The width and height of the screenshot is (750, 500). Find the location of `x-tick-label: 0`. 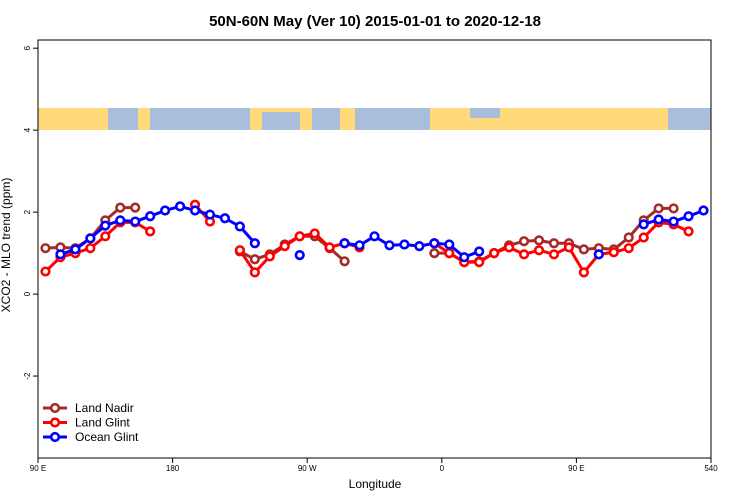

x-tick-label: 0 is located at coordinates (442, 468).